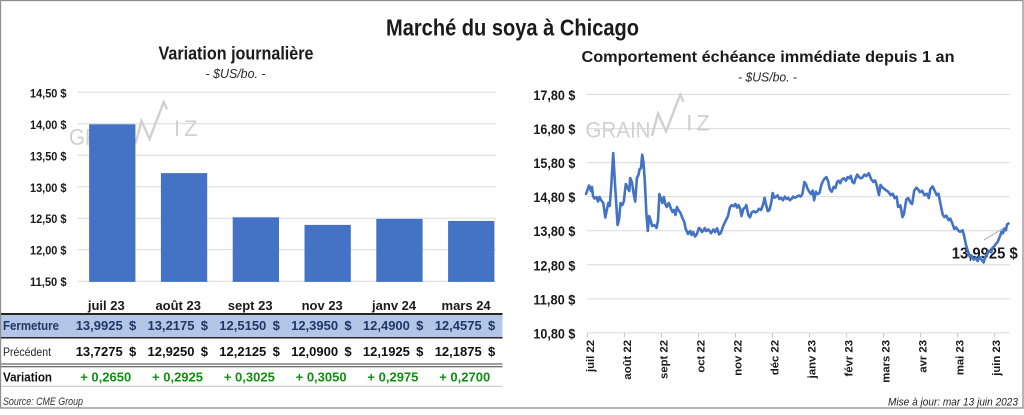 The height and width of the screenshot is (415, 1024). What do you see at coordinates (702, 356) in the screenshot?
I see `svg-text: oct 22` at bounding box center [702, 356].